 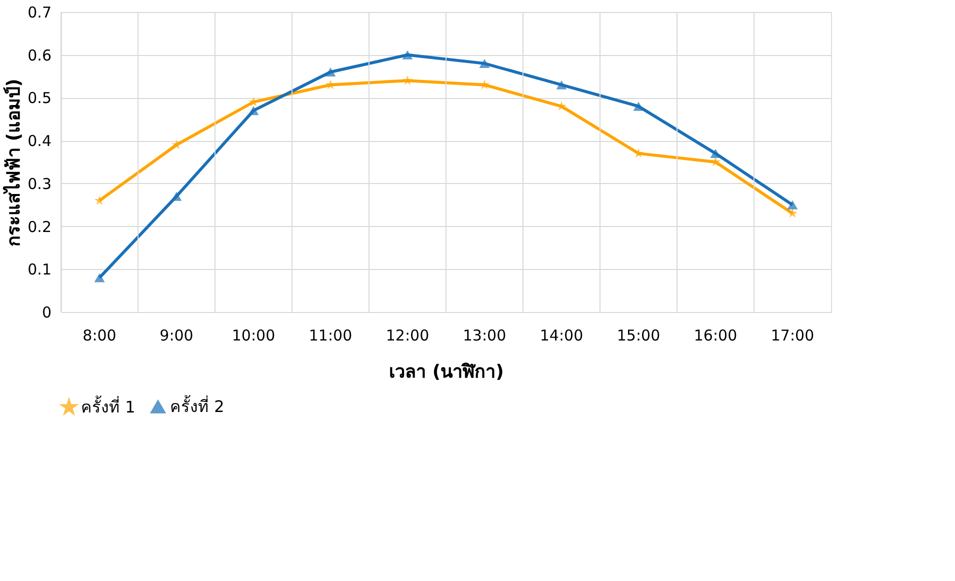 What do you see at coordinates (197, 405) in the screenshot?
I see `legend-label: ครั้งที่ 2` at bounding box center [197, 405].